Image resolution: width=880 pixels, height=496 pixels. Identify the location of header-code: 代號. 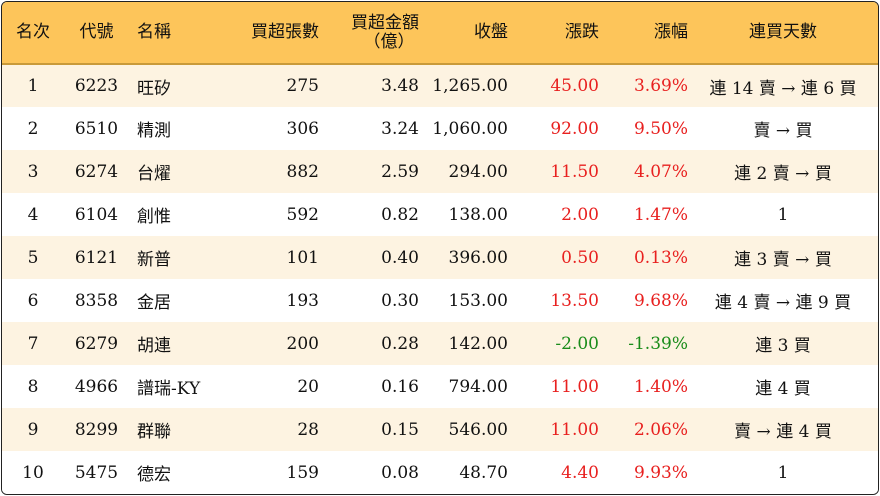
(96, 33).